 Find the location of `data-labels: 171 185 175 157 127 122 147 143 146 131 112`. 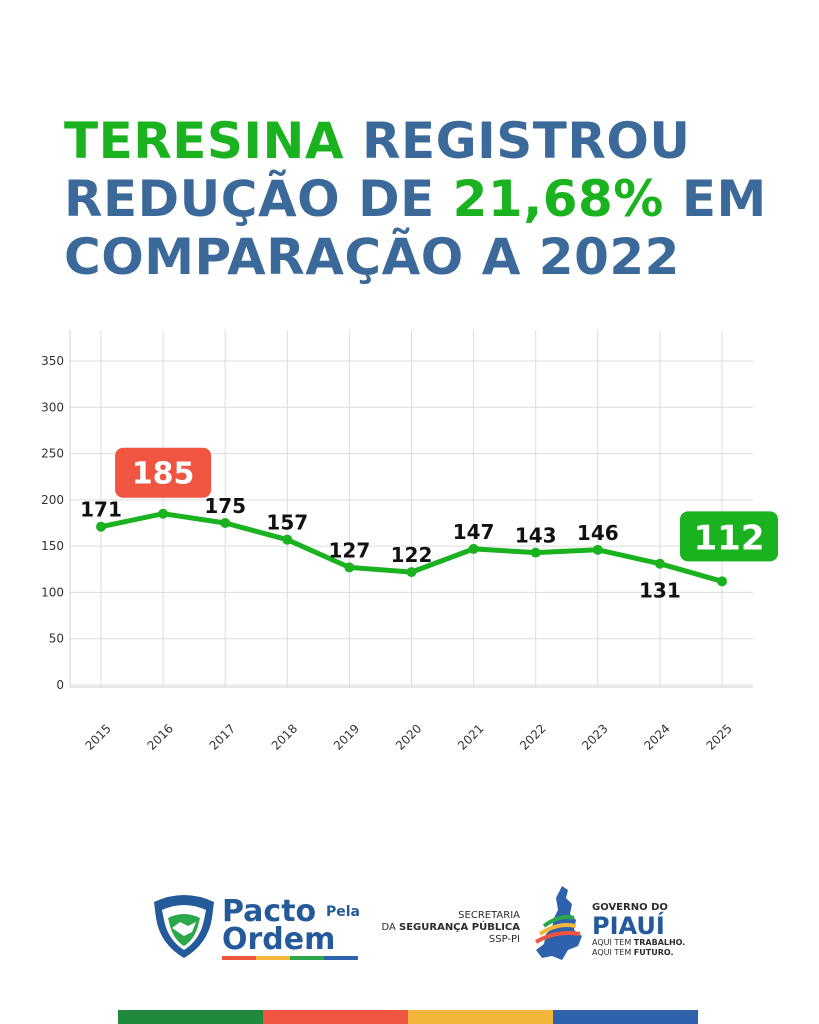

data-labels: 171 185 175 157 127 122 147 143 146 131 112 is located at coordinates (429, 525).